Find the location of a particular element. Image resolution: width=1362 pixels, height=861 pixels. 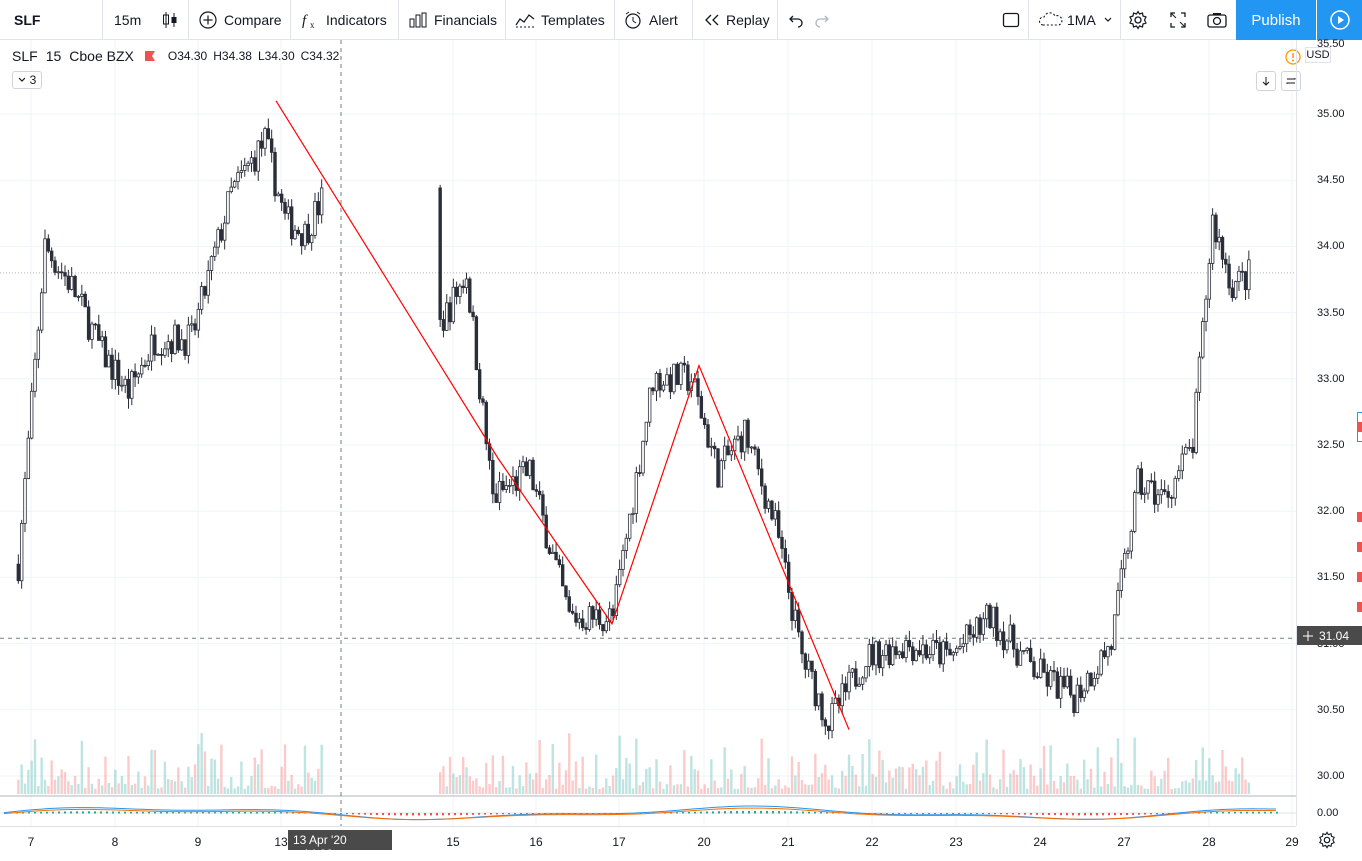

cursor-time: 14:00 is located at coordinates (318, 854).